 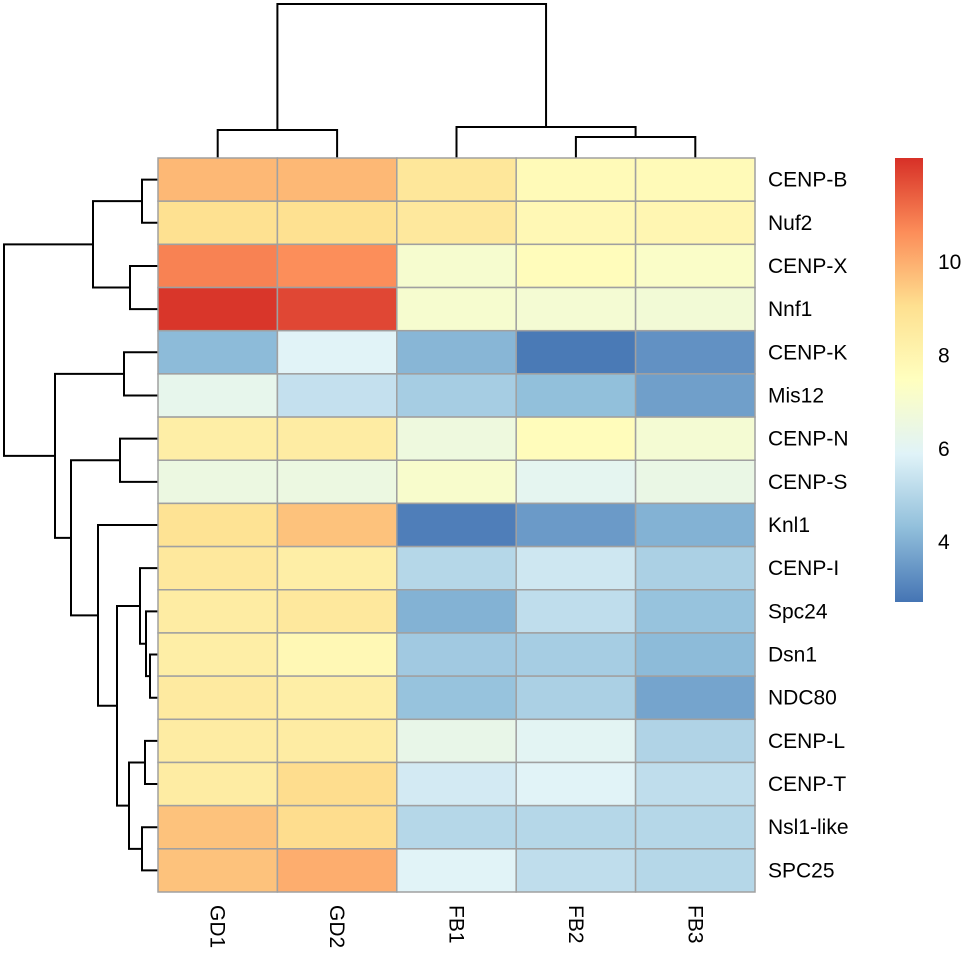 What do you see at coordinates (807, 352) in the screenshot?
I see `row-label: CENP-K` at bounding box center [807, 352].